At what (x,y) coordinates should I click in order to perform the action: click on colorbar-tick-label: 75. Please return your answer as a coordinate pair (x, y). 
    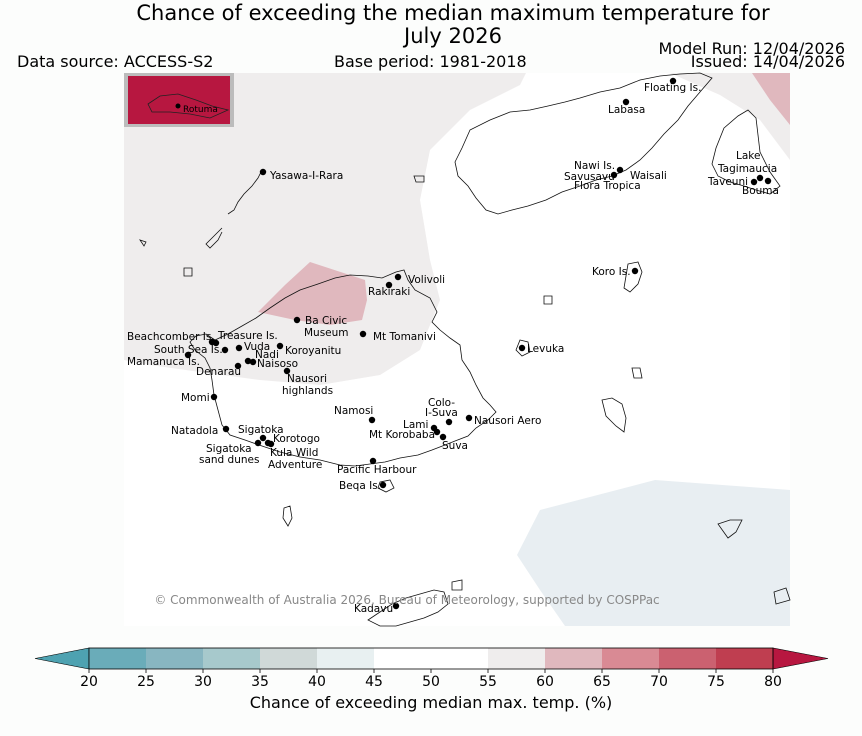
    Looking at the image, I should click on (716, 682).